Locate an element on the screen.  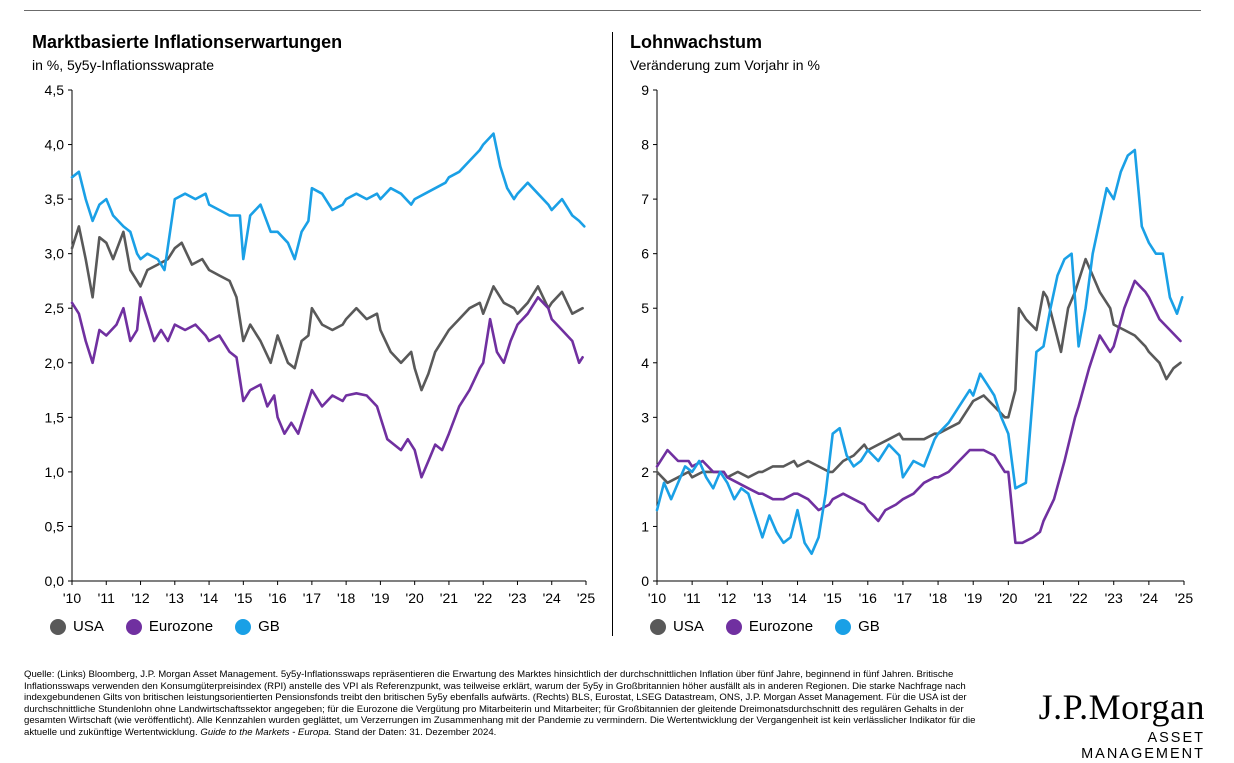
y-tick-label: 3,0 is located at coordinates (55, 254).